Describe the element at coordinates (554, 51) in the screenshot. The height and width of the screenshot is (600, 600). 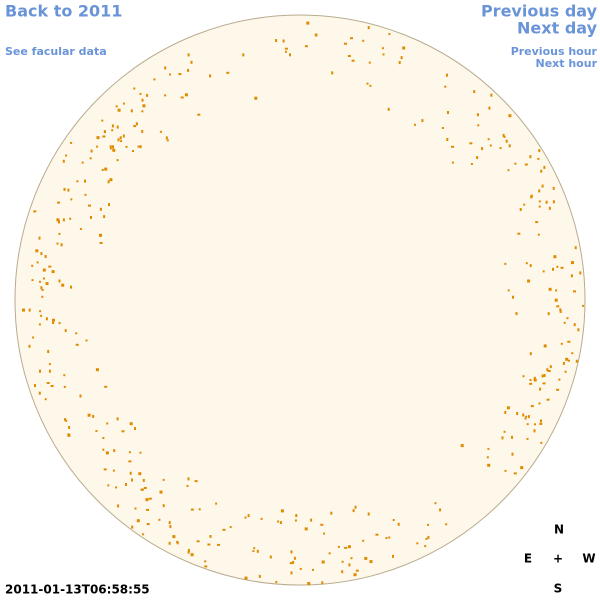
I see `previous-hour-link: Previous hour` at that location.